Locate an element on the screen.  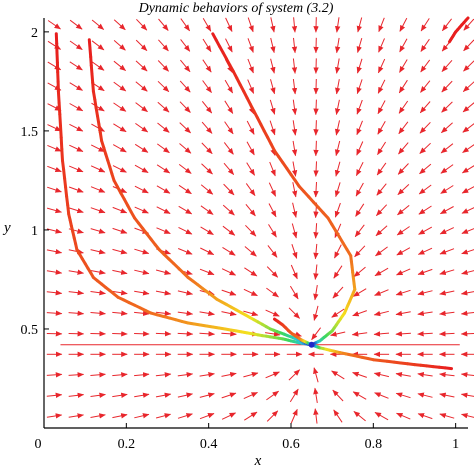
x-tick-label: 0 is located at coordinates (38, 444).